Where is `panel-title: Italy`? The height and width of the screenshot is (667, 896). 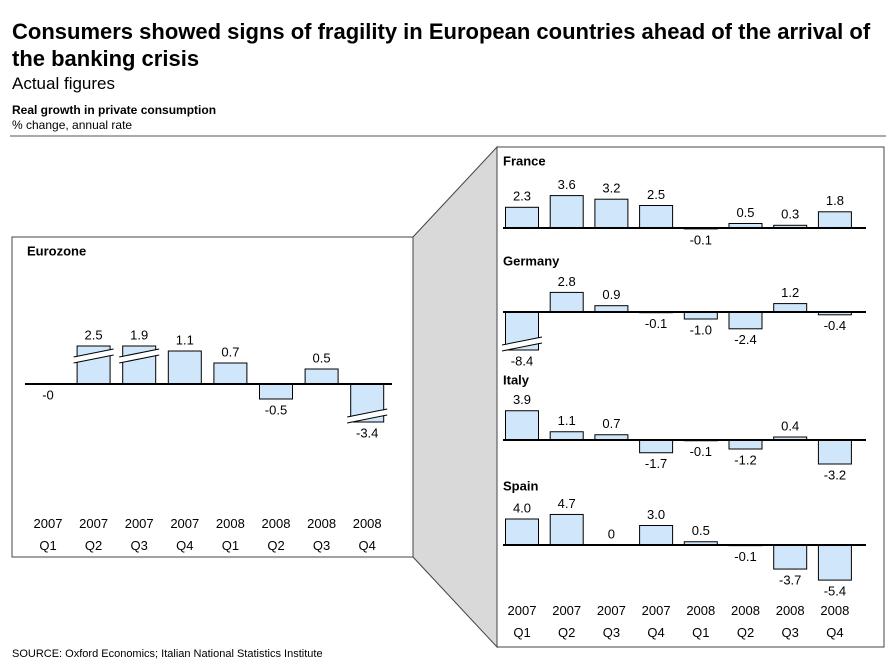 panel-title: Italy is located at coordinates (516, 379).